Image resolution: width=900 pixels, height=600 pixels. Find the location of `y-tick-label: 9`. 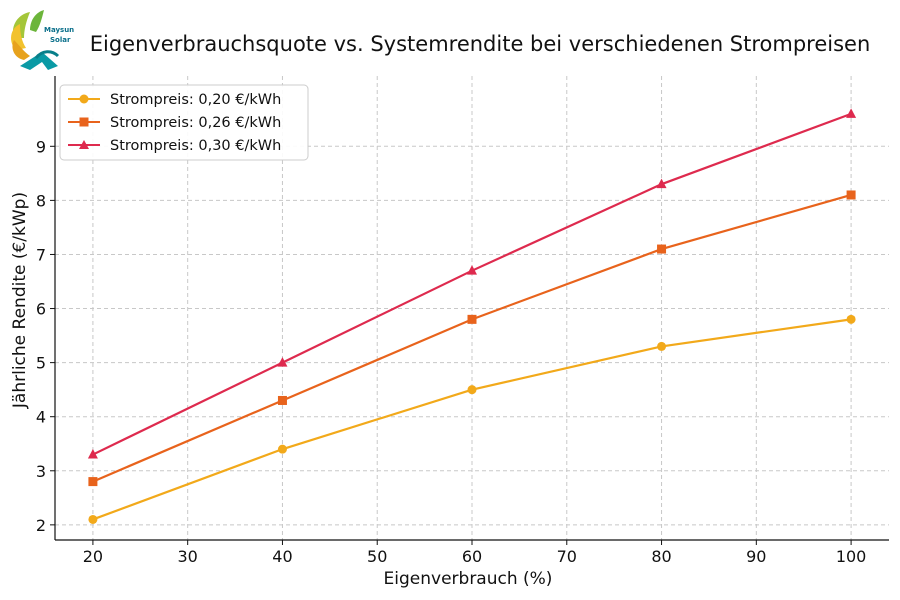

y-tick-label: 9 is located at coordinates (41, 146).